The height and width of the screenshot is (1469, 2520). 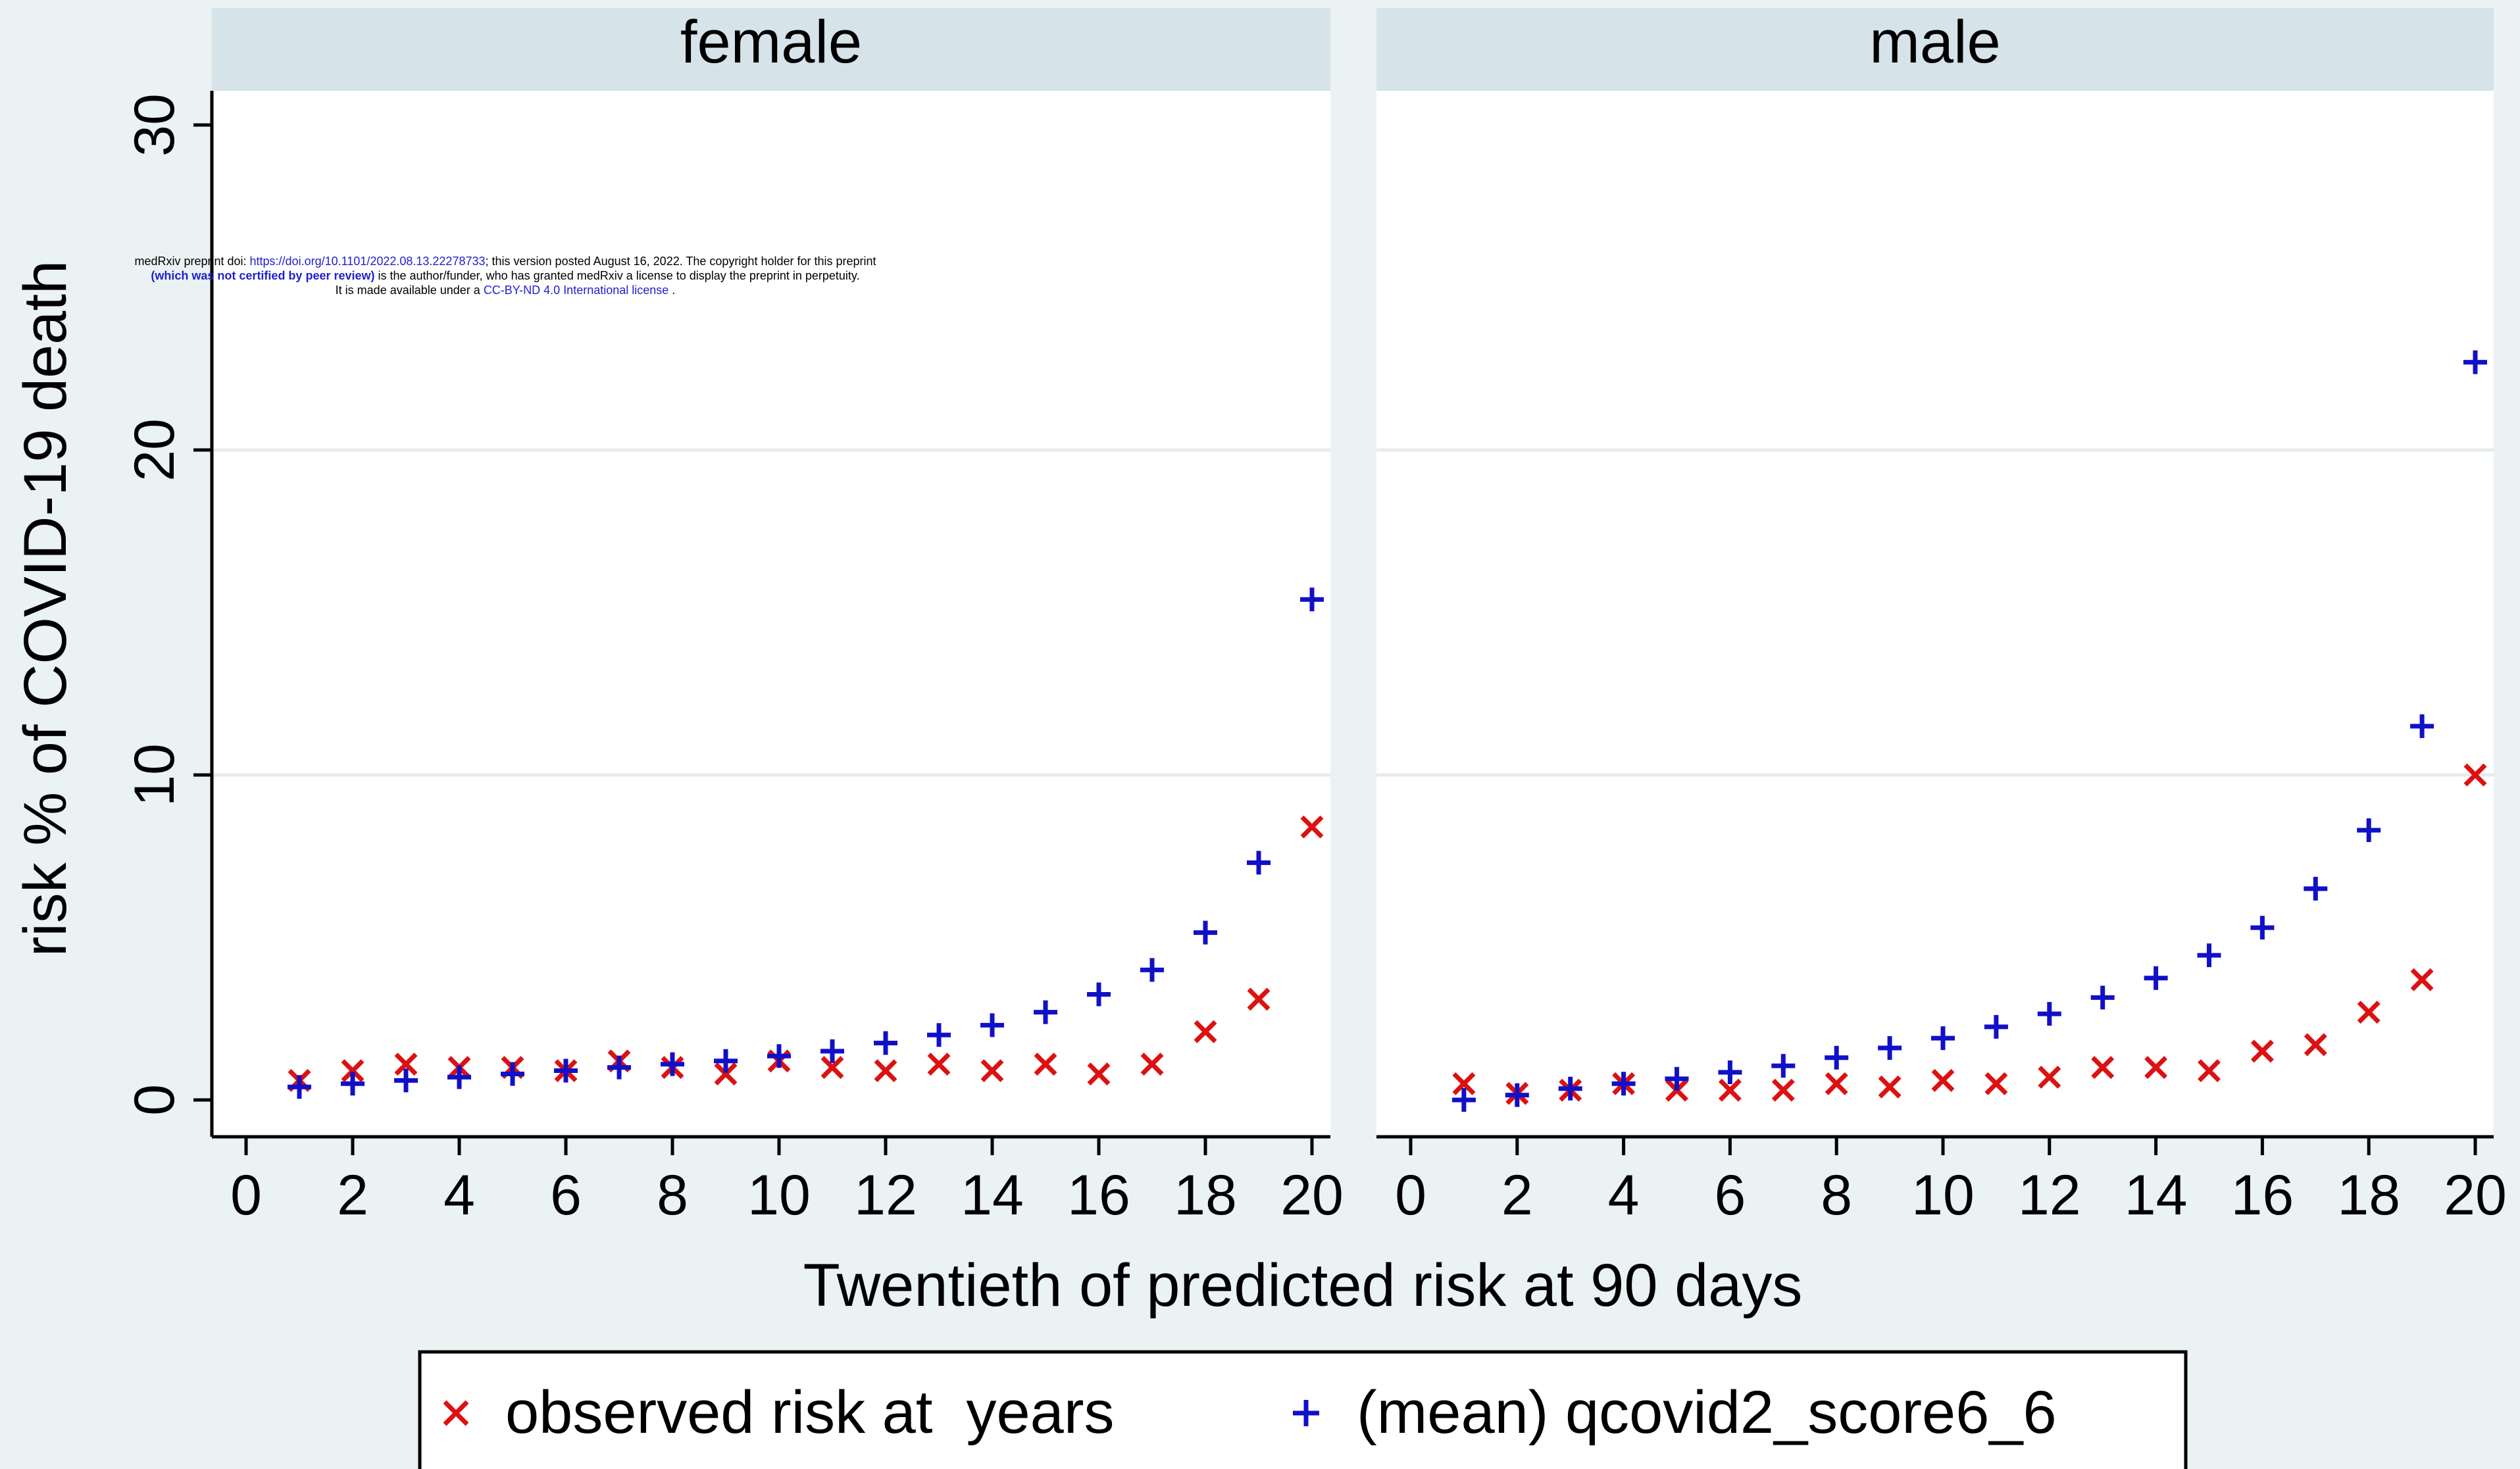 What do you see at coordinates (456, 1413) in the screenshot?
I see `legend-x-marker` at bounding box center [456, 1413].